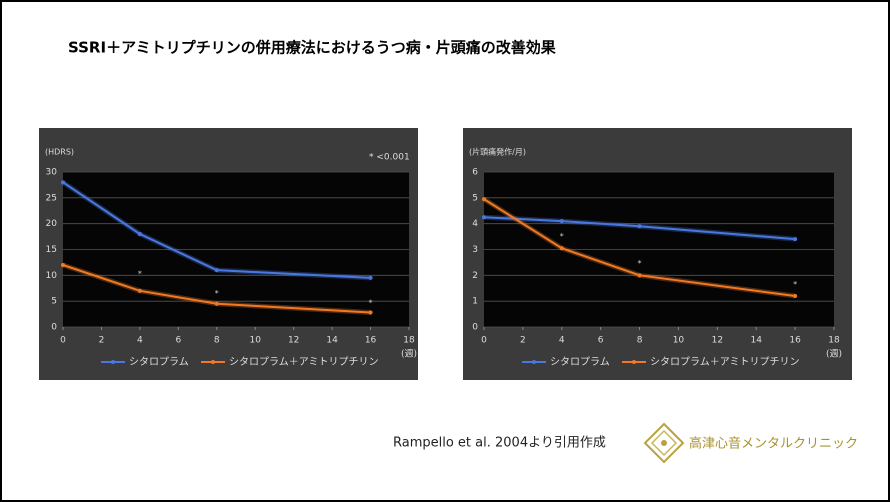  I want to click on y-tick-label: 6, so click(475, 173).